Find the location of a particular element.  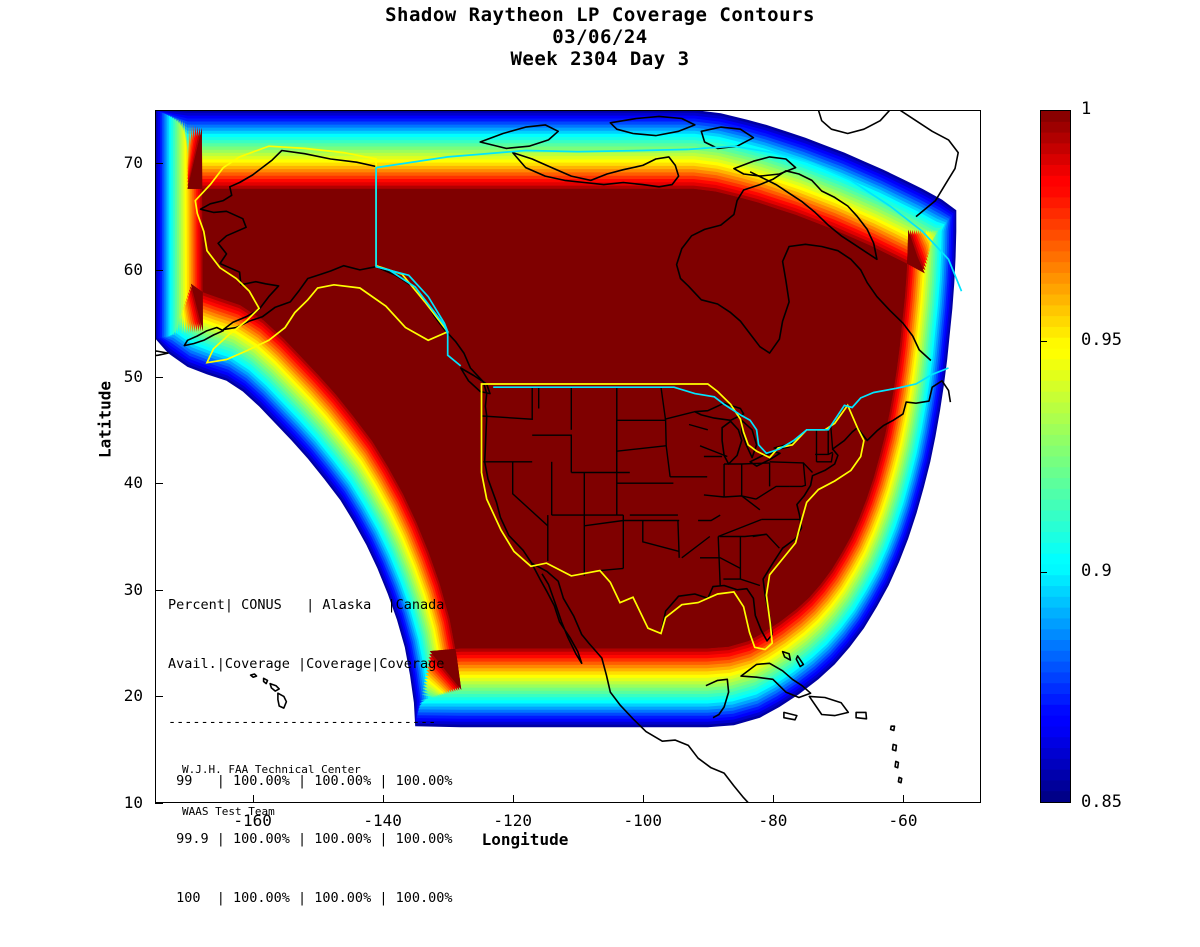

credit-line-2: WAAS Test Team is located at coordinates (228, 811).